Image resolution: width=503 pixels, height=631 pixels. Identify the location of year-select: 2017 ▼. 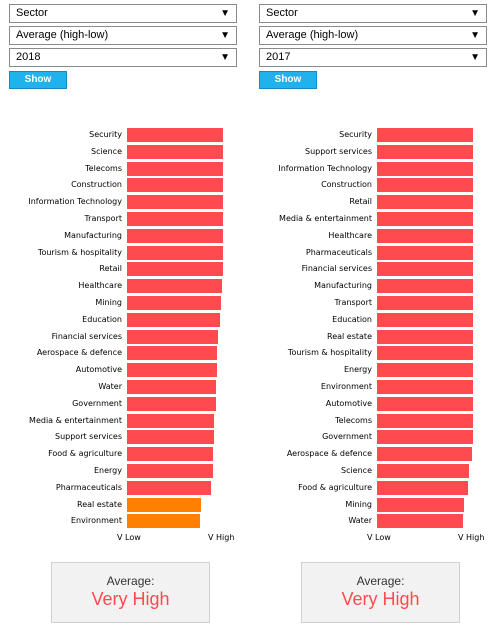
(373, 57).